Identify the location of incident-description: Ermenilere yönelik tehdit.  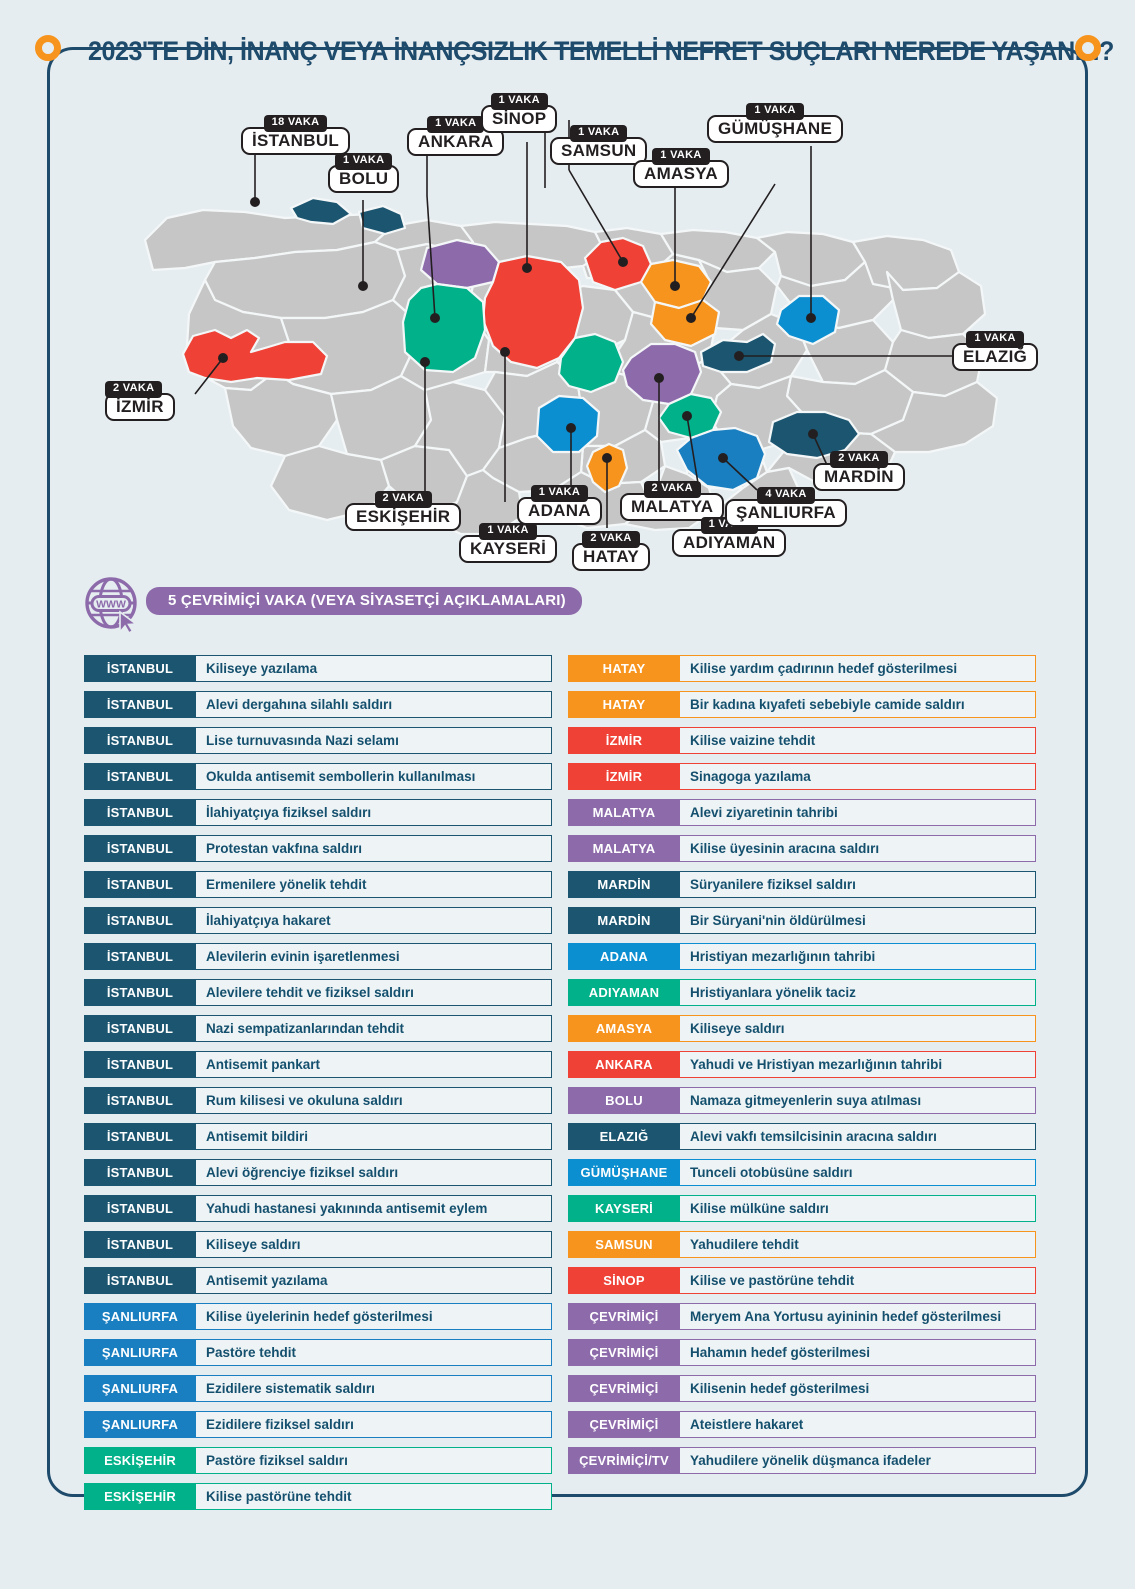
(374, 884).